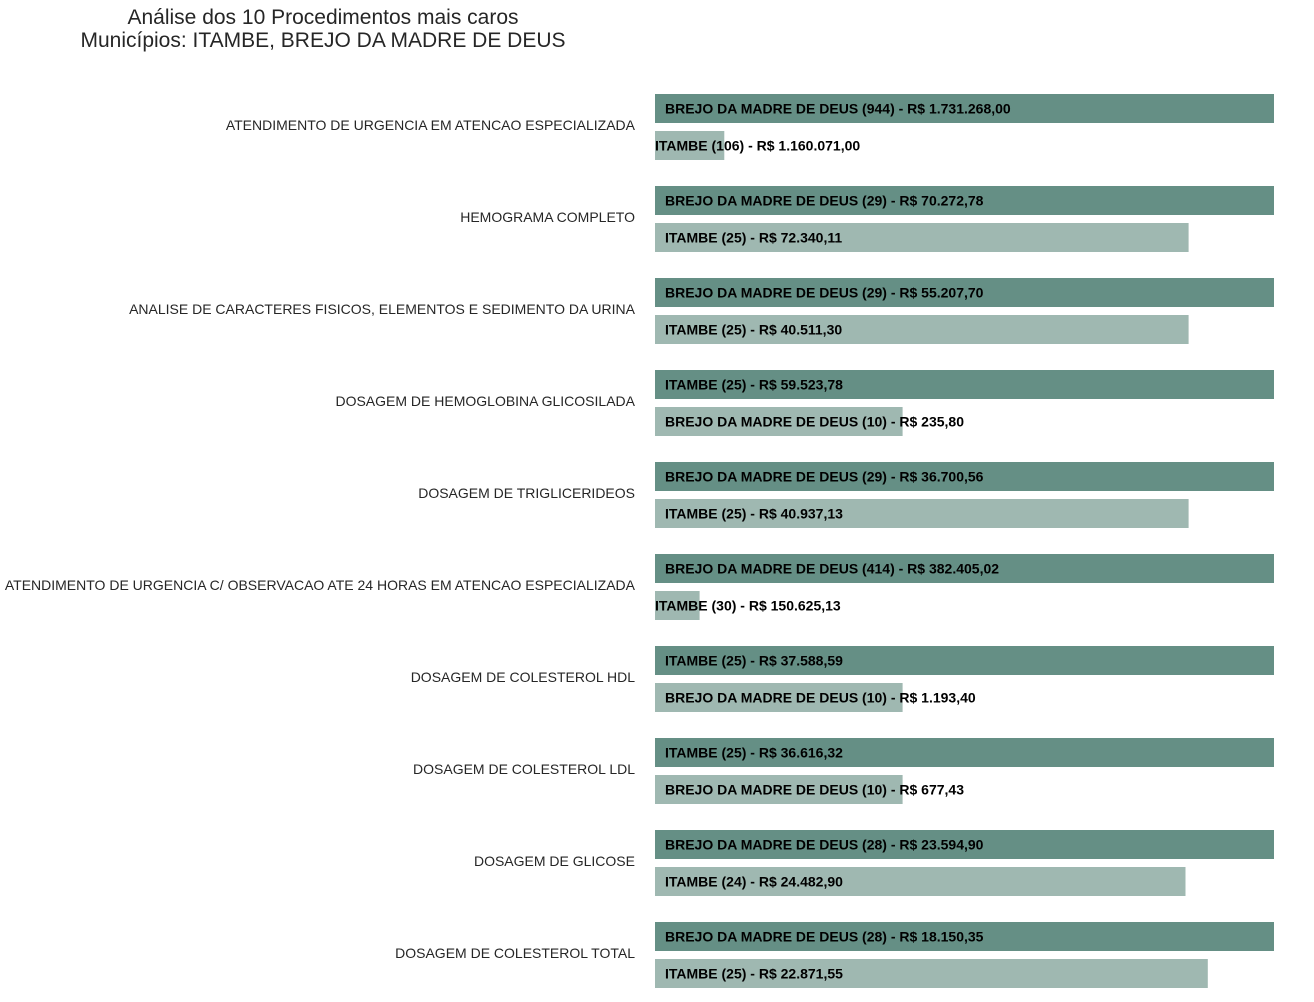 Image resolution: width=1314 pixels, height=1002 pixels. What do you see at coordinates (757, 146) in the screenshot?
I see `bar-data-label: ITAMBE (106) - R$ 1.160.071,00` at bounding box center [757, 146].